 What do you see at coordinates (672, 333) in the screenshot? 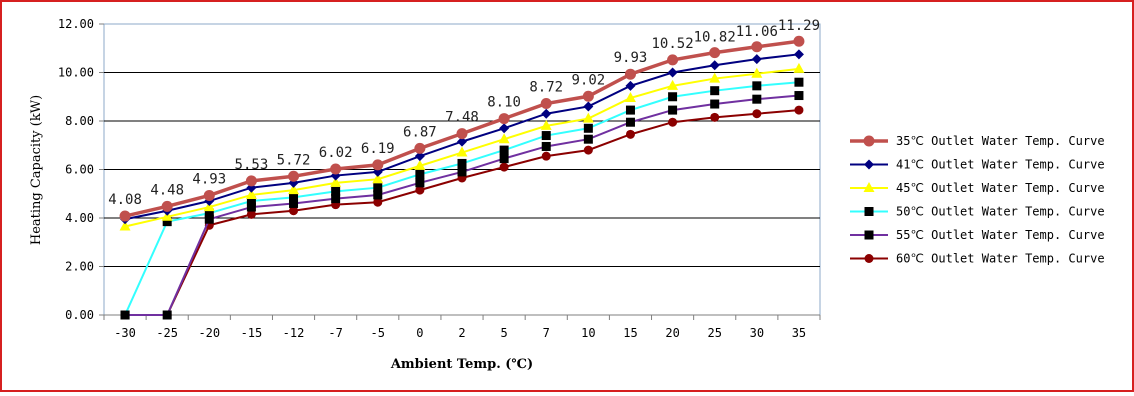
I see `x-tick-label: 20` at bounding box center [672, 333].